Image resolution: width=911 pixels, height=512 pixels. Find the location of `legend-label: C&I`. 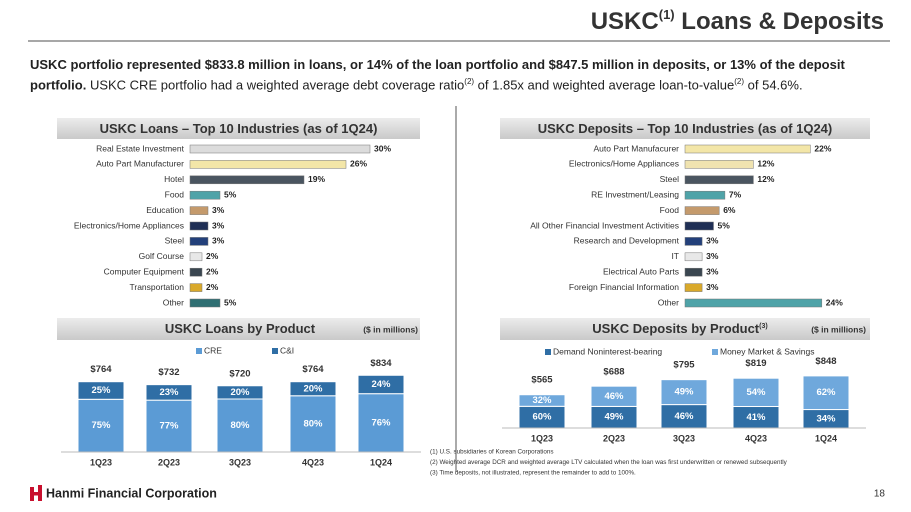

legend-label: C&I is located at coordinates (287, 350).